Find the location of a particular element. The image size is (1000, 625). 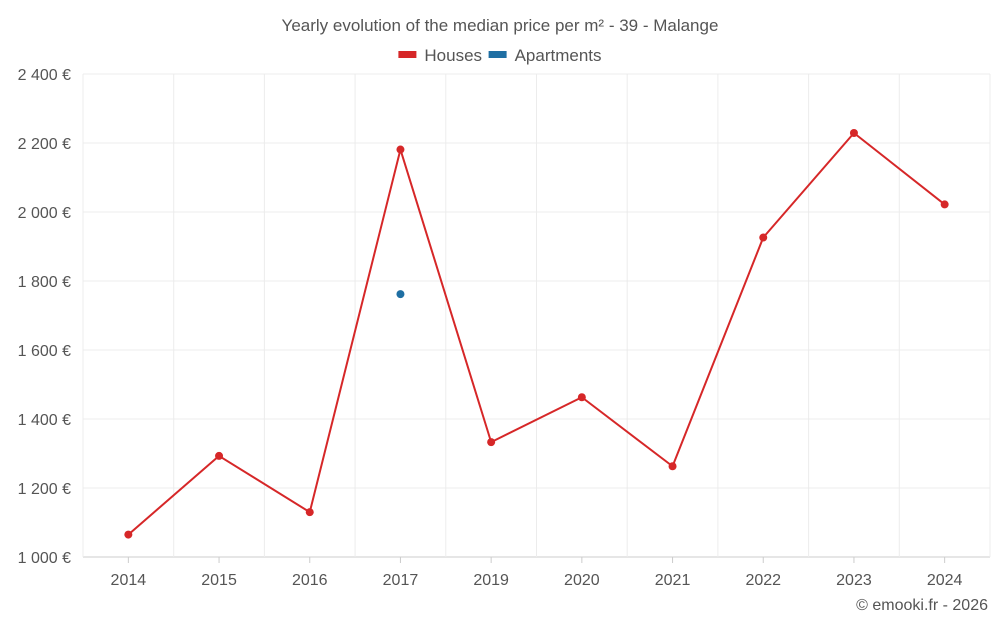

y-tick-label: 1 400 € is located at coordinates (44, 420).